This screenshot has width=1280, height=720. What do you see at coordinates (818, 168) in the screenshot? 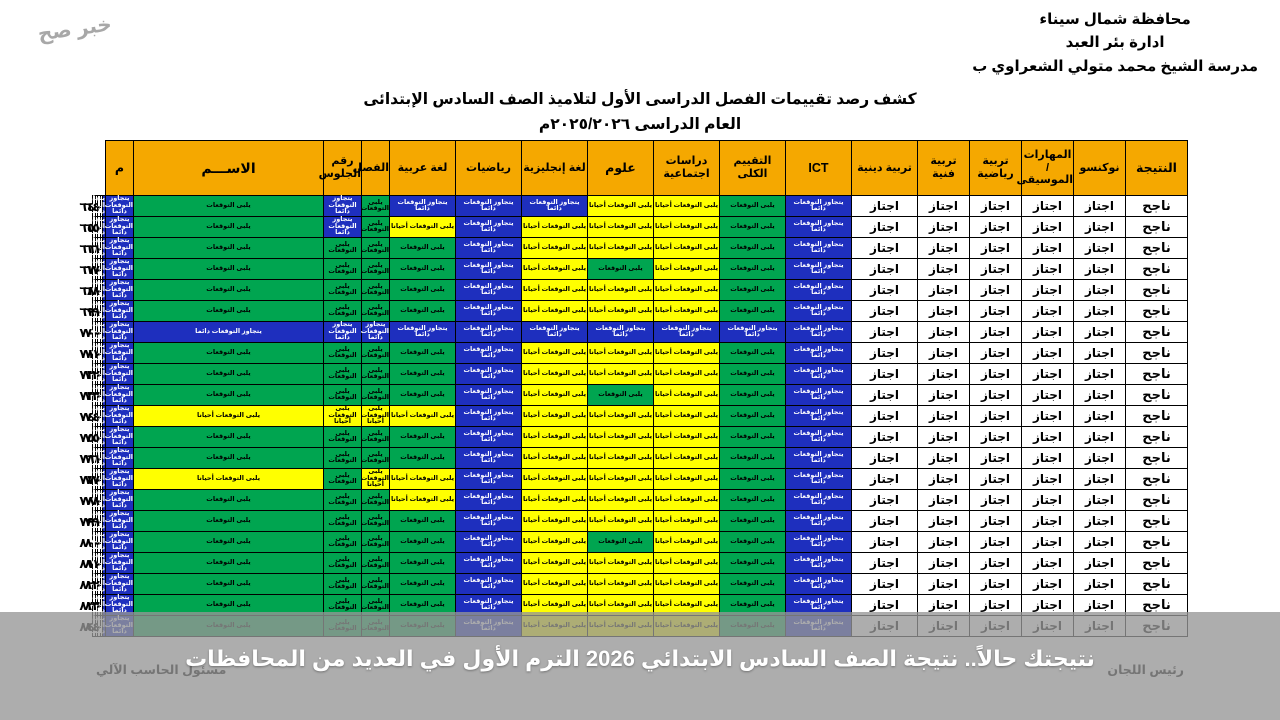
I see `col-ict: ICT` at bounding box center [818, 168].